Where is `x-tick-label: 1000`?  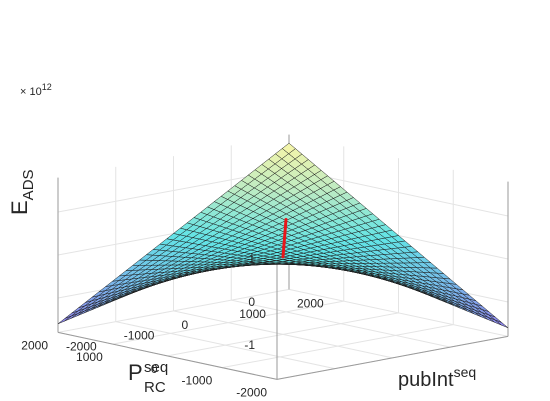
x-tick-label: 1000 is located at coordinates (89, 357).